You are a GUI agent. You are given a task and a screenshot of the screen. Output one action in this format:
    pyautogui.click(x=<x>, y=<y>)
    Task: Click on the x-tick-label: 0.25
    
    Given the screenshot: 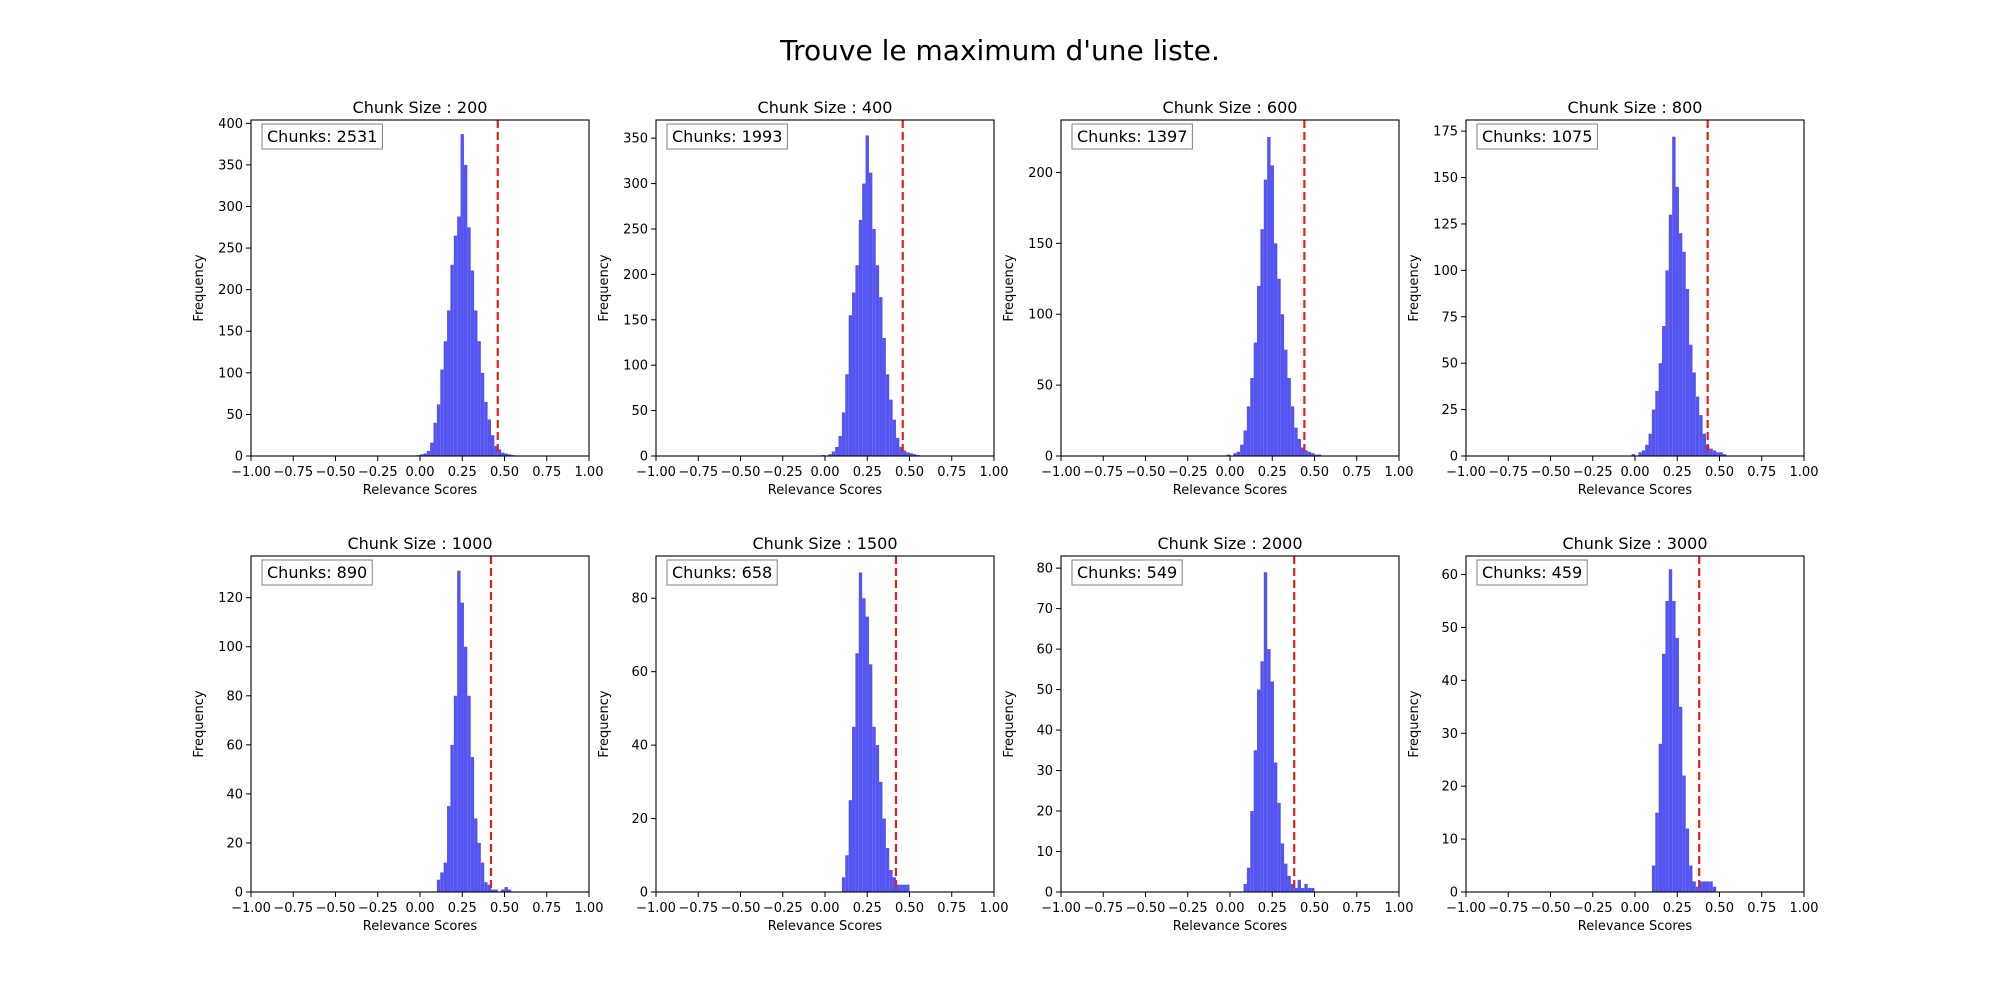 What is the action you would take?
    pyautogui.click(x=867, y=908)
    